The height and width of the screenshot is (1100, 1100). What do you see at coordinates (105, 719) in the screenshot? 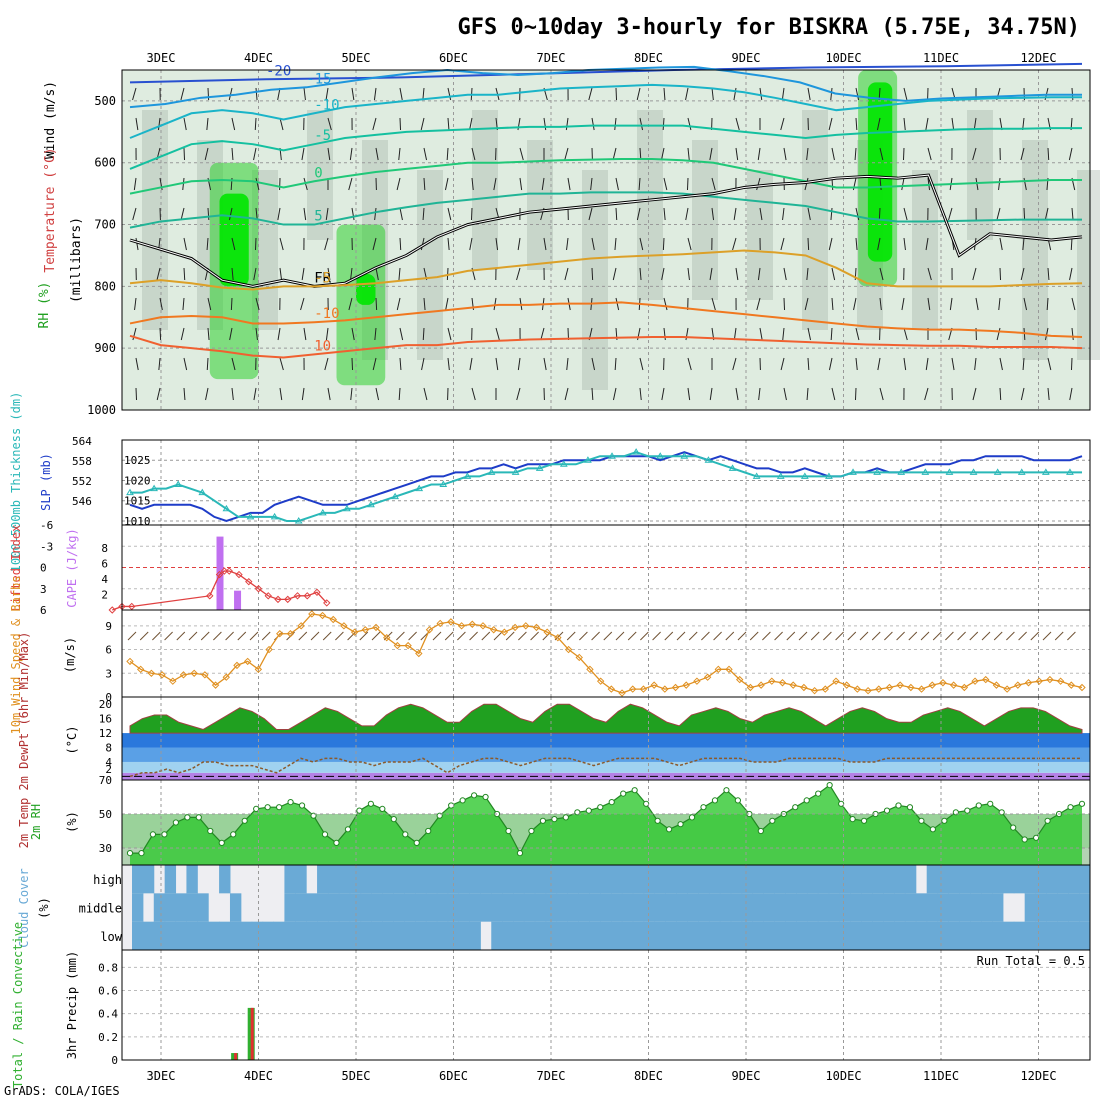
I see `temperature-tick-label: 16` at bounding box center [105, 719].